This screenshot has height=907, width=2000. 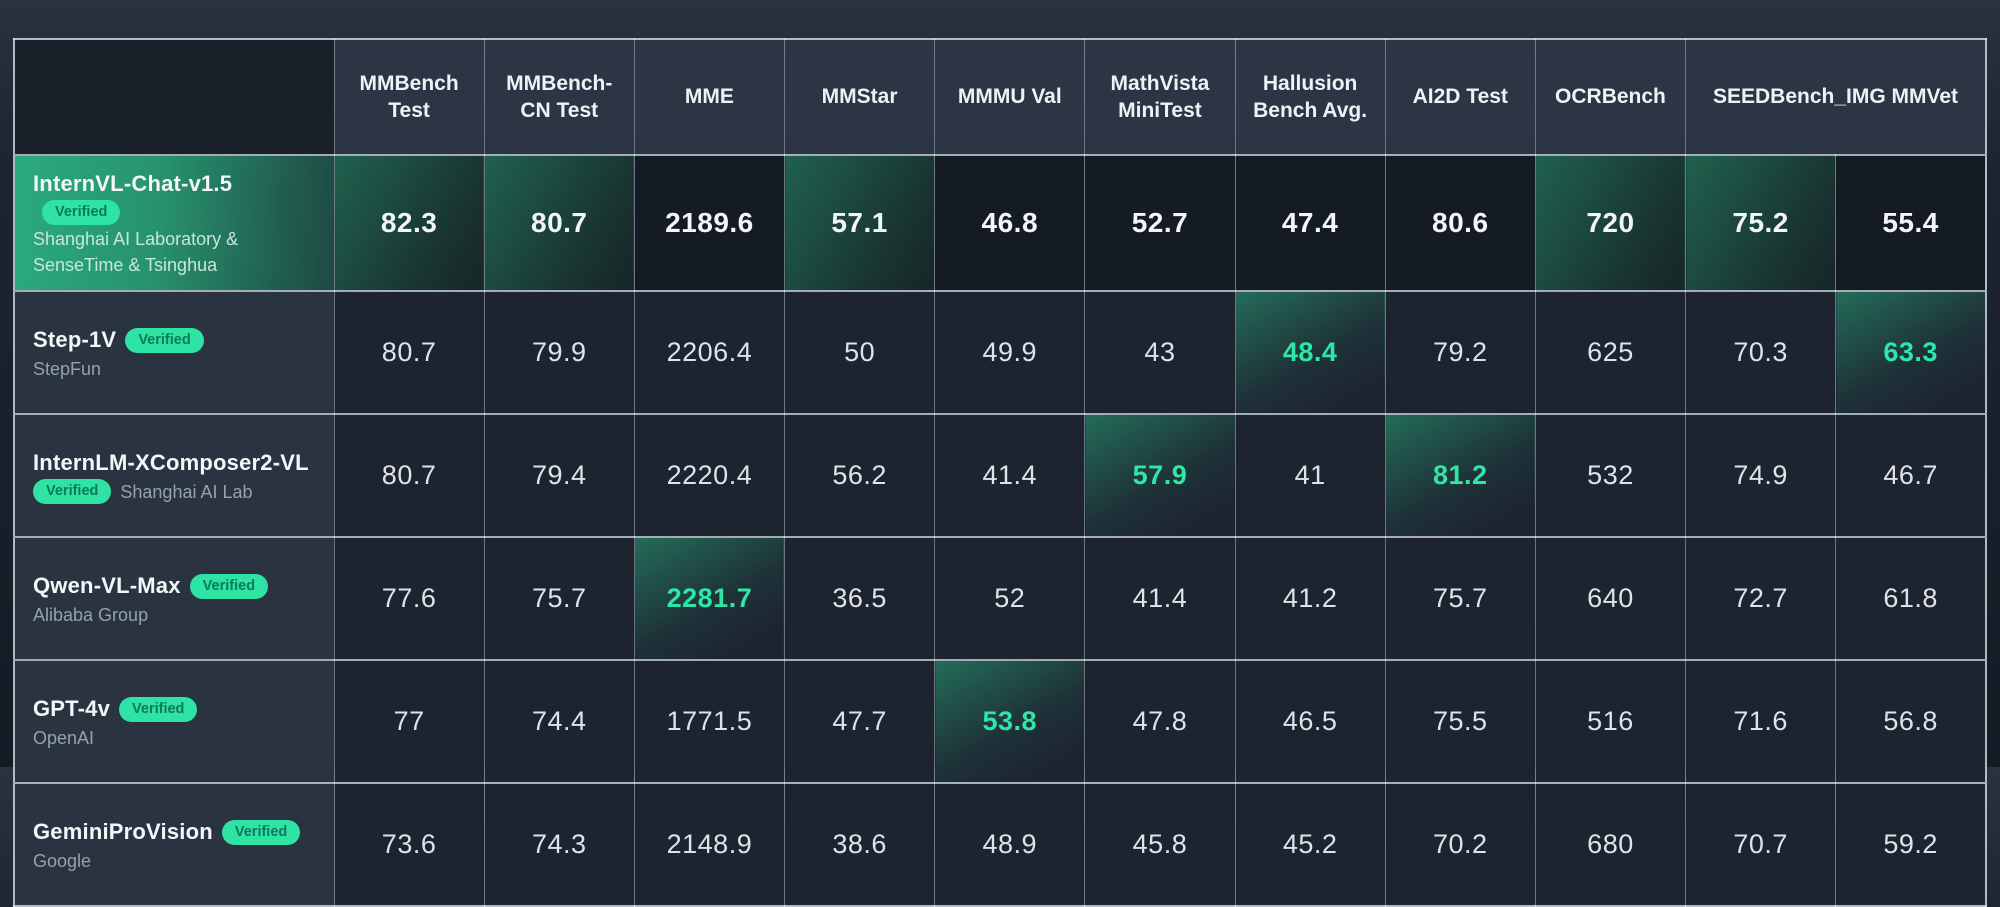 I want to click on model-name: InternLM-XComposer2-VL, so click(x=171, y=462).